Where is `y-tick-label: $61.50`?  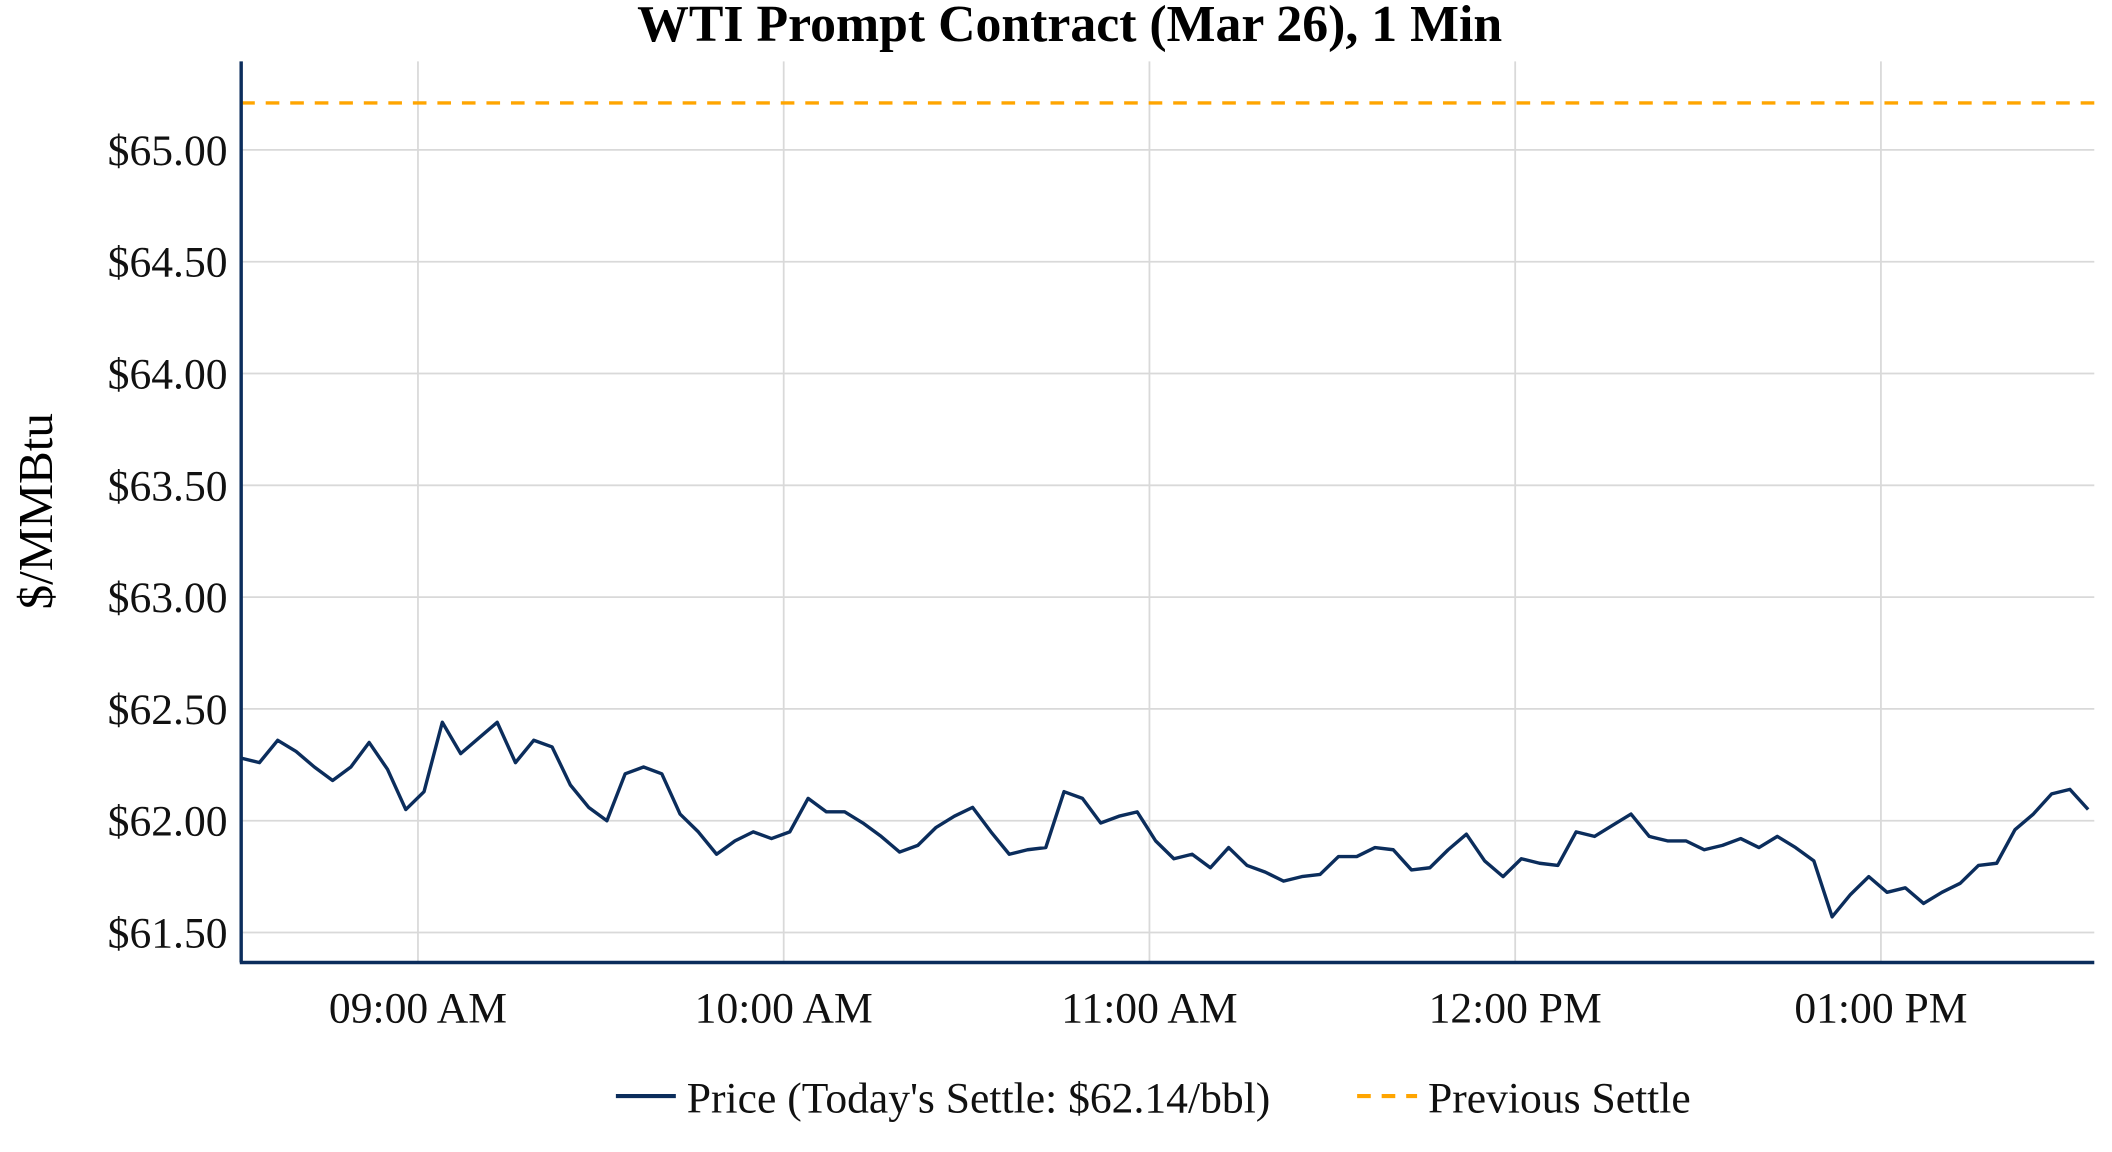
y-tick-label: $61.50 is located at coordinates (168, 934).